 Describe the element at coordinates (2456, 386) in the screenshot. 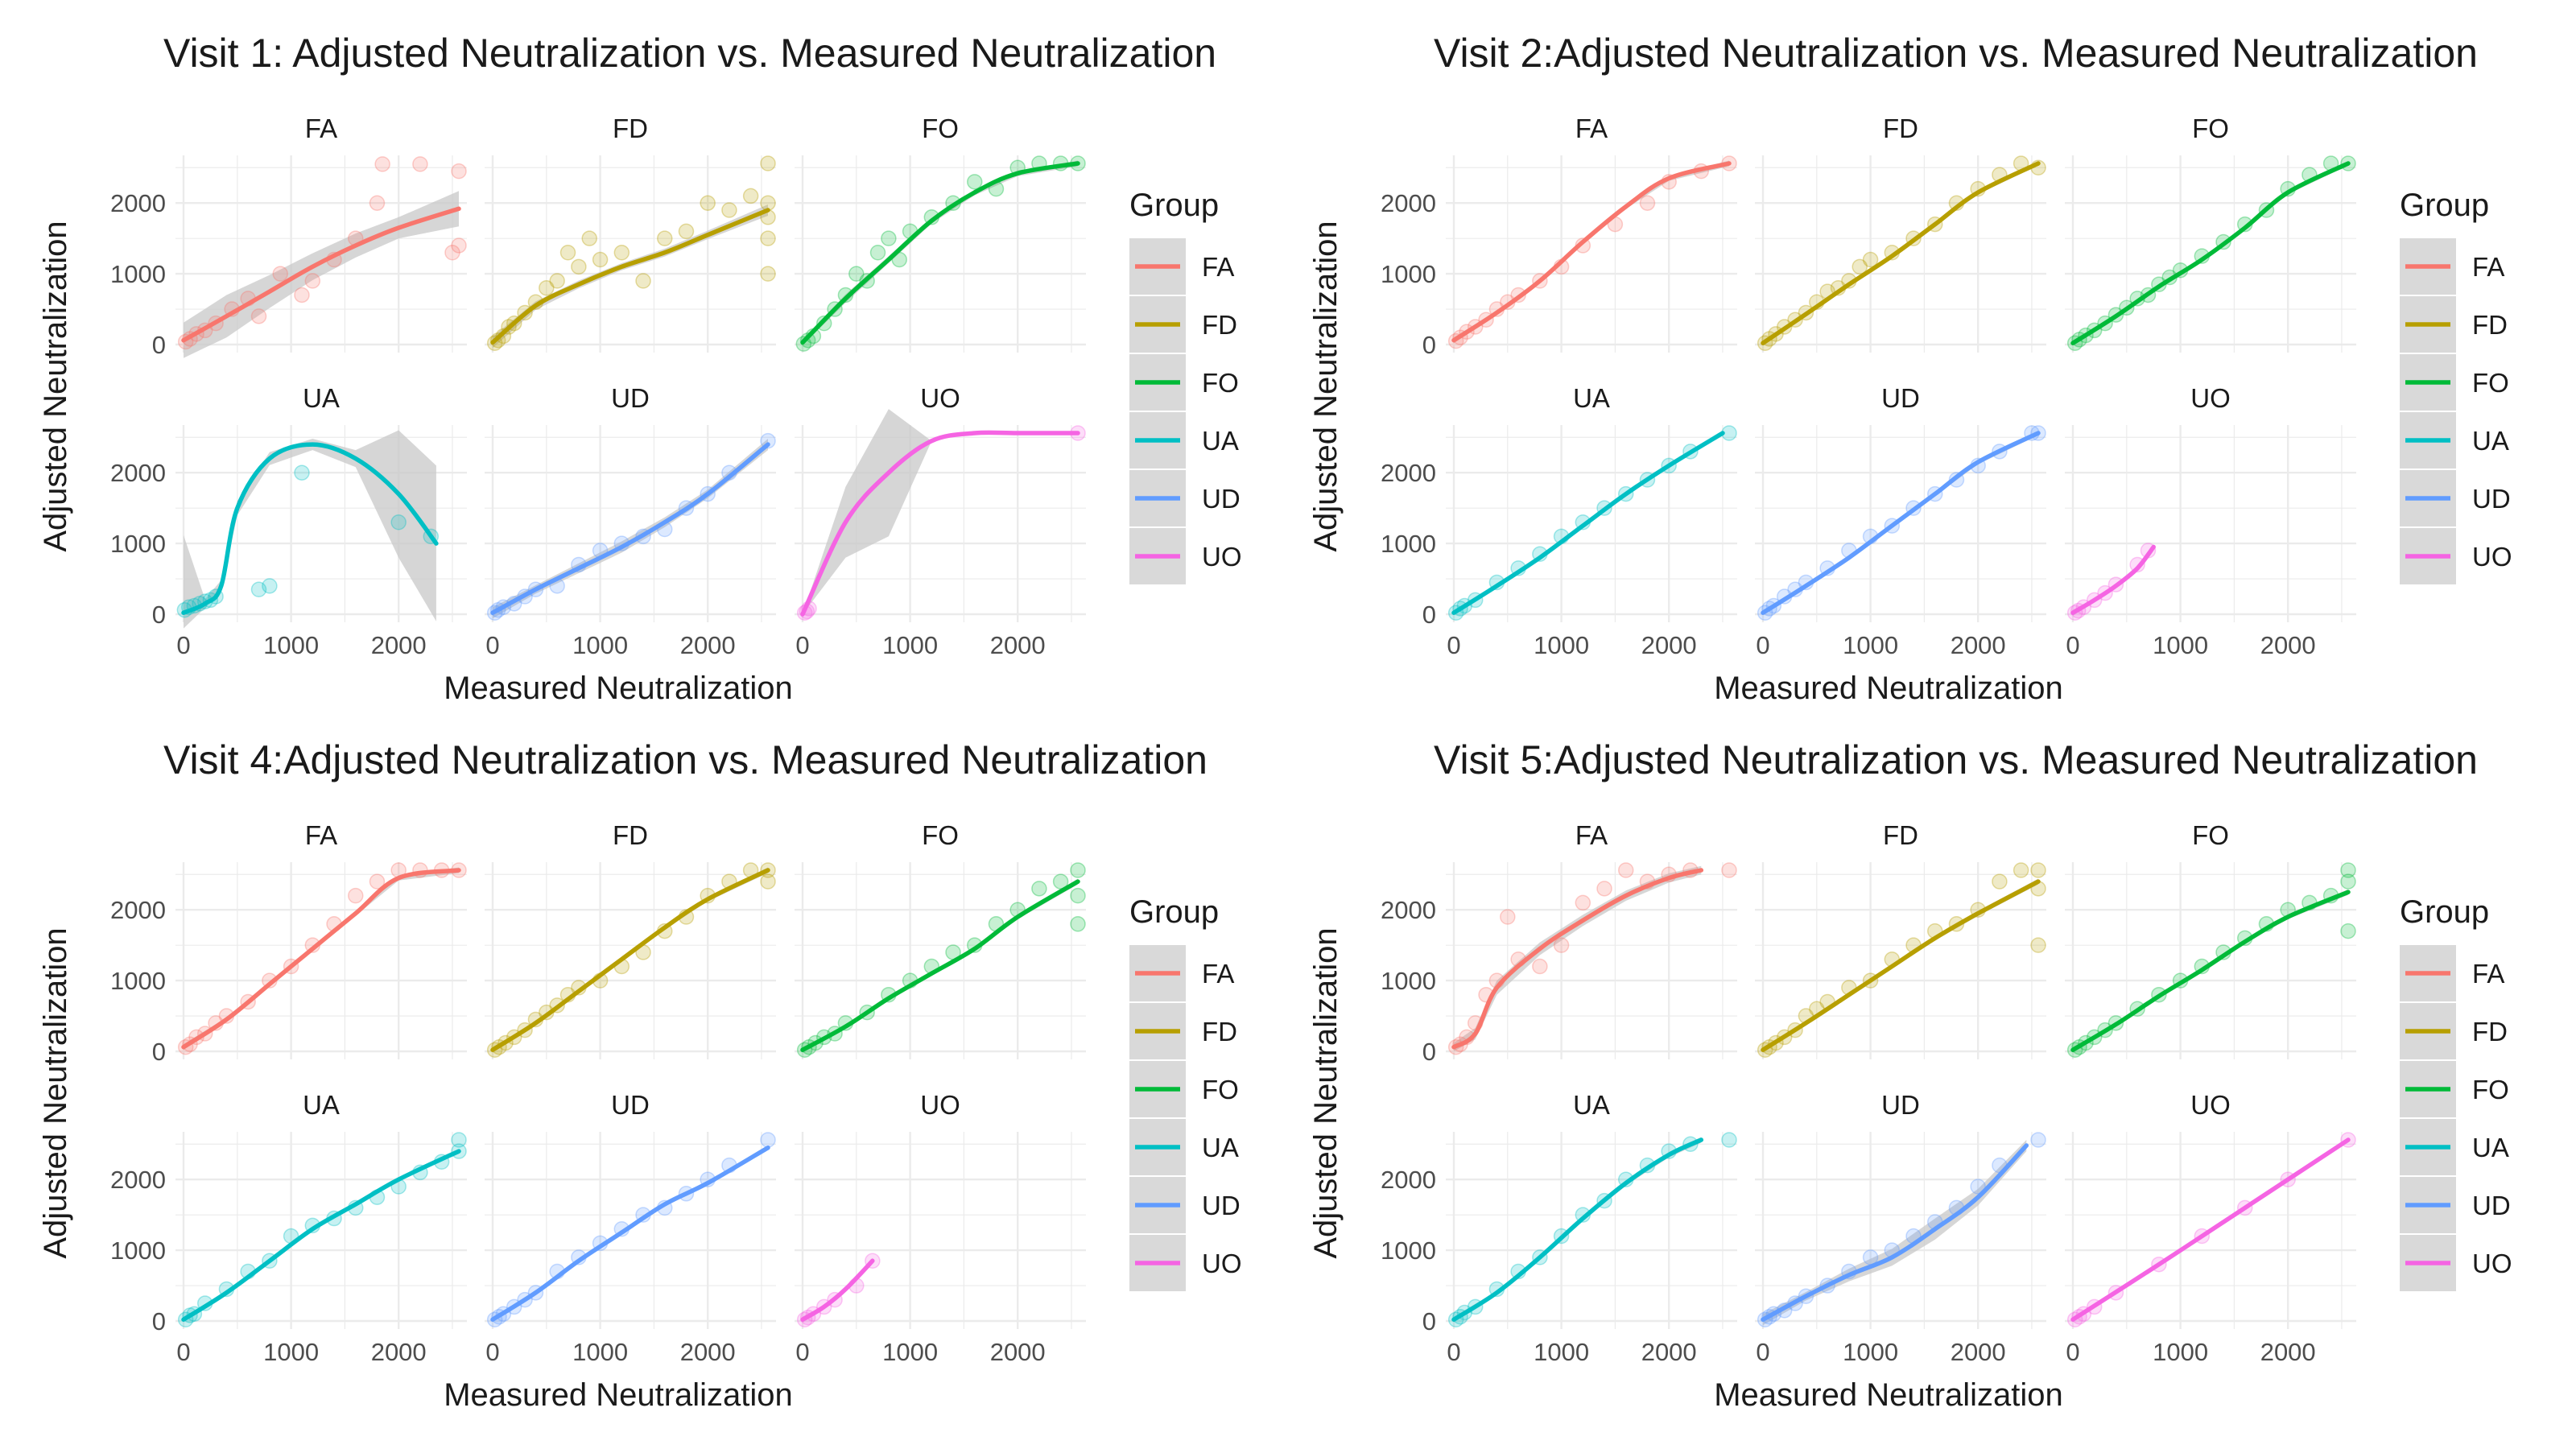

I see `legend: Group FA FD FO UA UD UO` at that location.